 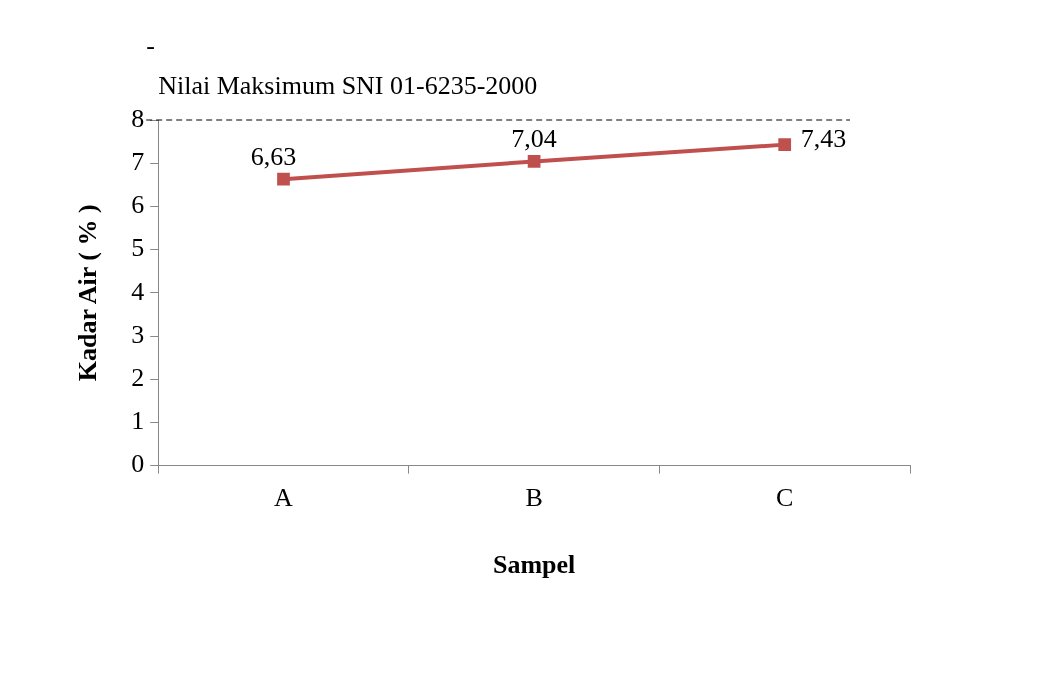 What do you see at coordinates (138, 334) in the screenshot?
I see `y-tick-label: 3` at bounding box center [138, 334].